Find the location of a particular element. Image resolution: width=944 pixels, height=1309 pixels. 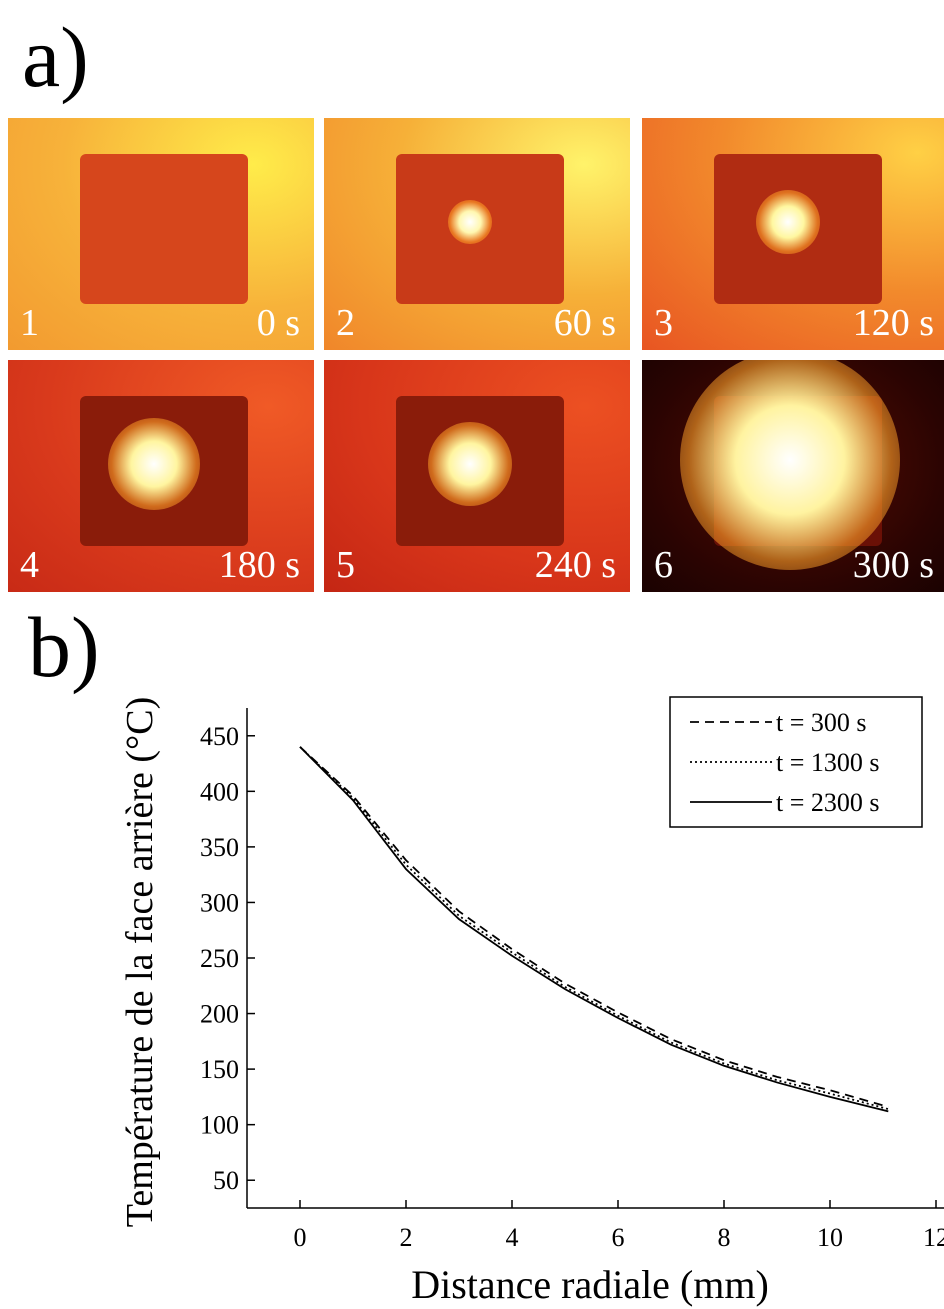

image-number: 4 is located at coordinates (29, 565).